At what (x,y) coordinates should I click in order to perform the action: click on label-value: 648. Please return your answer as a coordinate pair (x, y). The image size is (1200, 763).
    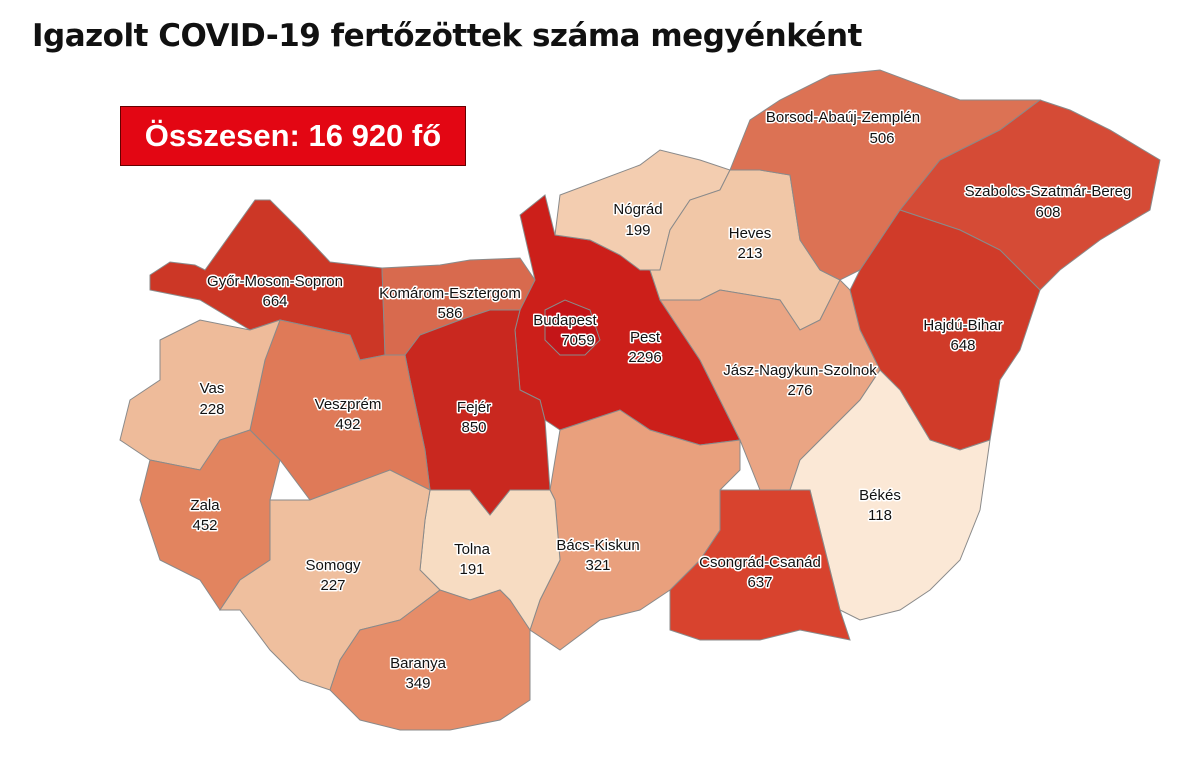
    Looking at the image, I should click on (962, 345).